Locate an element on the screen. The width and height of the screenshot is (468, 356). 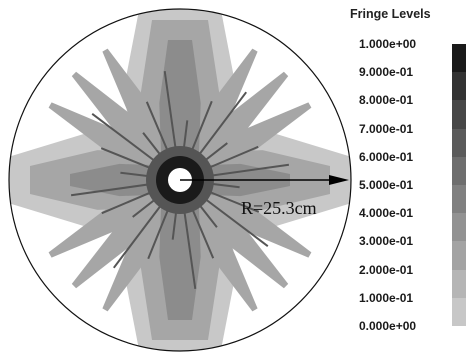
radius-arrowhead is located at coordinates (339, 180).